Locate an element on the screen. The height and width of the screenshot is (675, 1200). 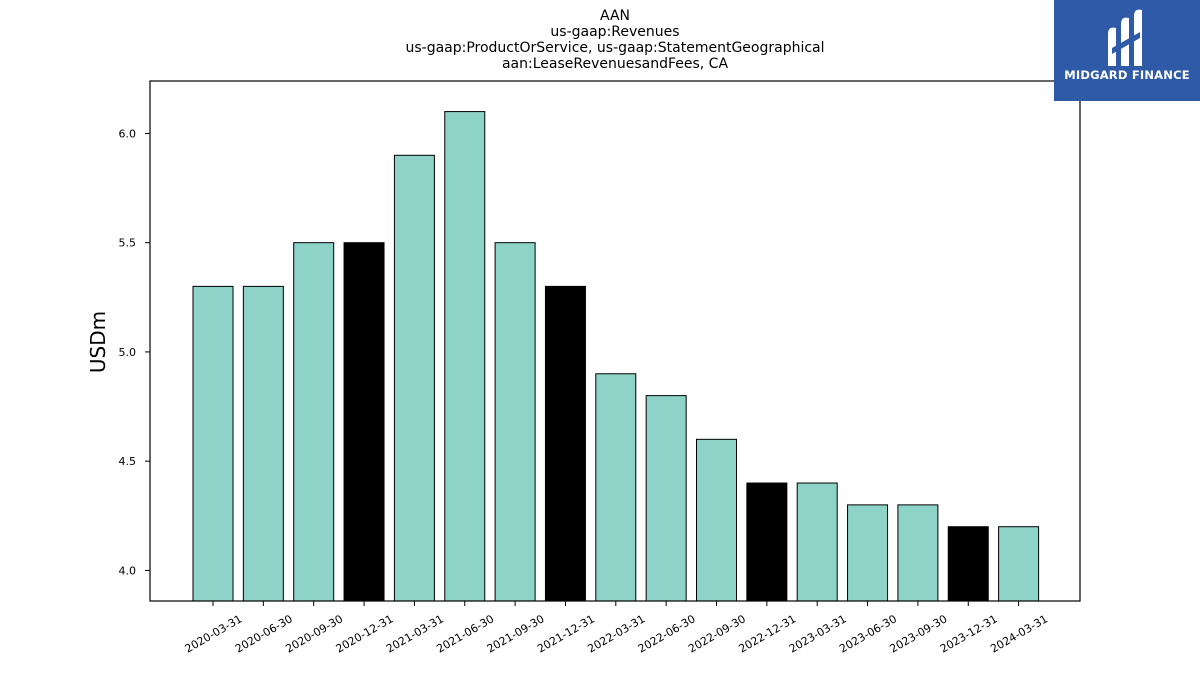
y-tick-label: 6.0 is located at coordinates (128, 133).